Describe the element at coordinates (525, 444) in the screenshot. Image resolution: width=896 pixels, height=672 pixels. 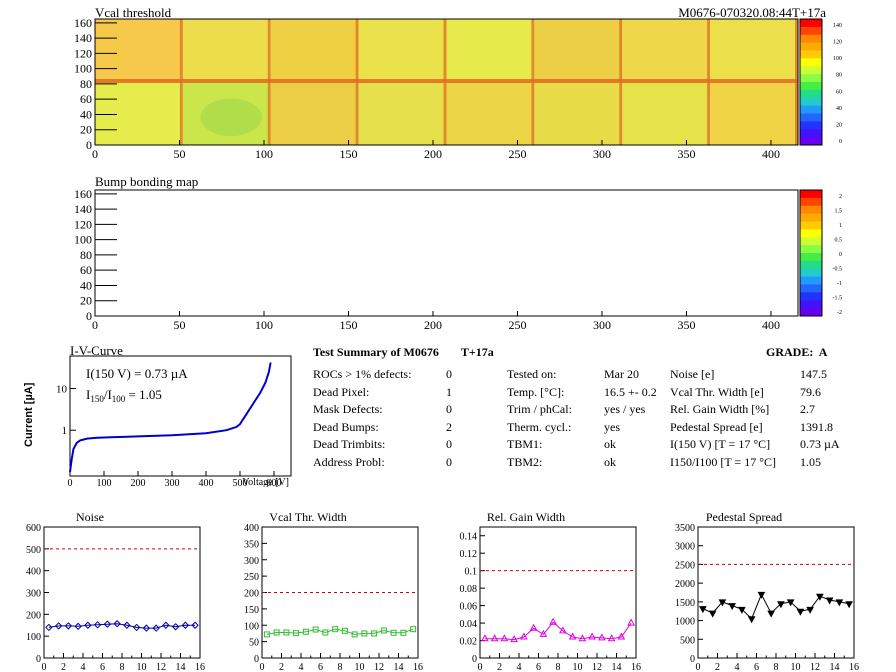
I see `summary-label: TBM1:` at that location.